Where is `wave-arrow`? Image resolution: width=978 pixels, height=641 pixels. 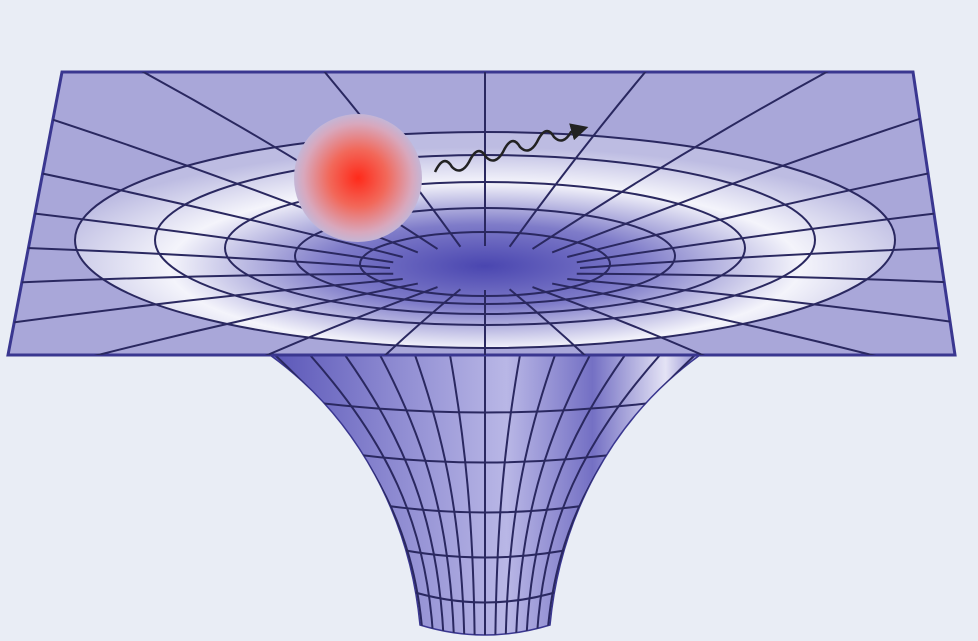
wave-arrow is located at coordinates (511, 148).